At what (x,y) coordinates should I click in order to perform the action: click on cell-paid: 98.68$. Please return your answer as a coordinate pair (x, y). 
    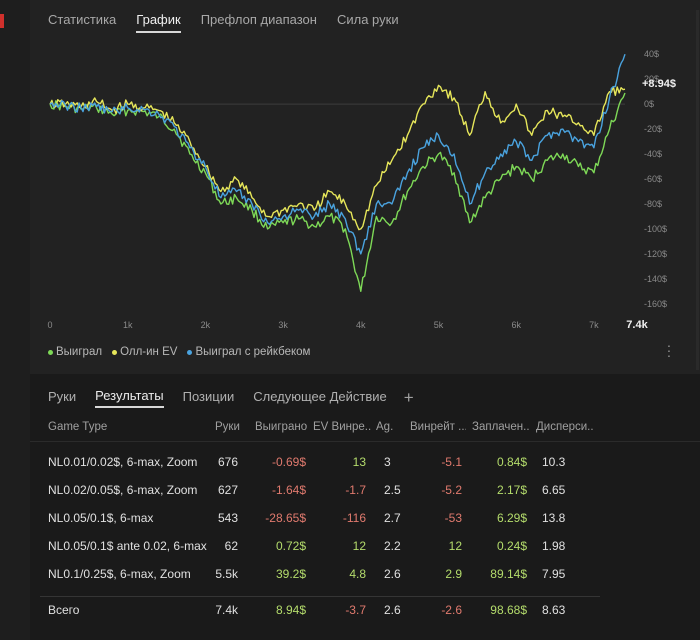
    Looking at the image, I should click on (508, 610).